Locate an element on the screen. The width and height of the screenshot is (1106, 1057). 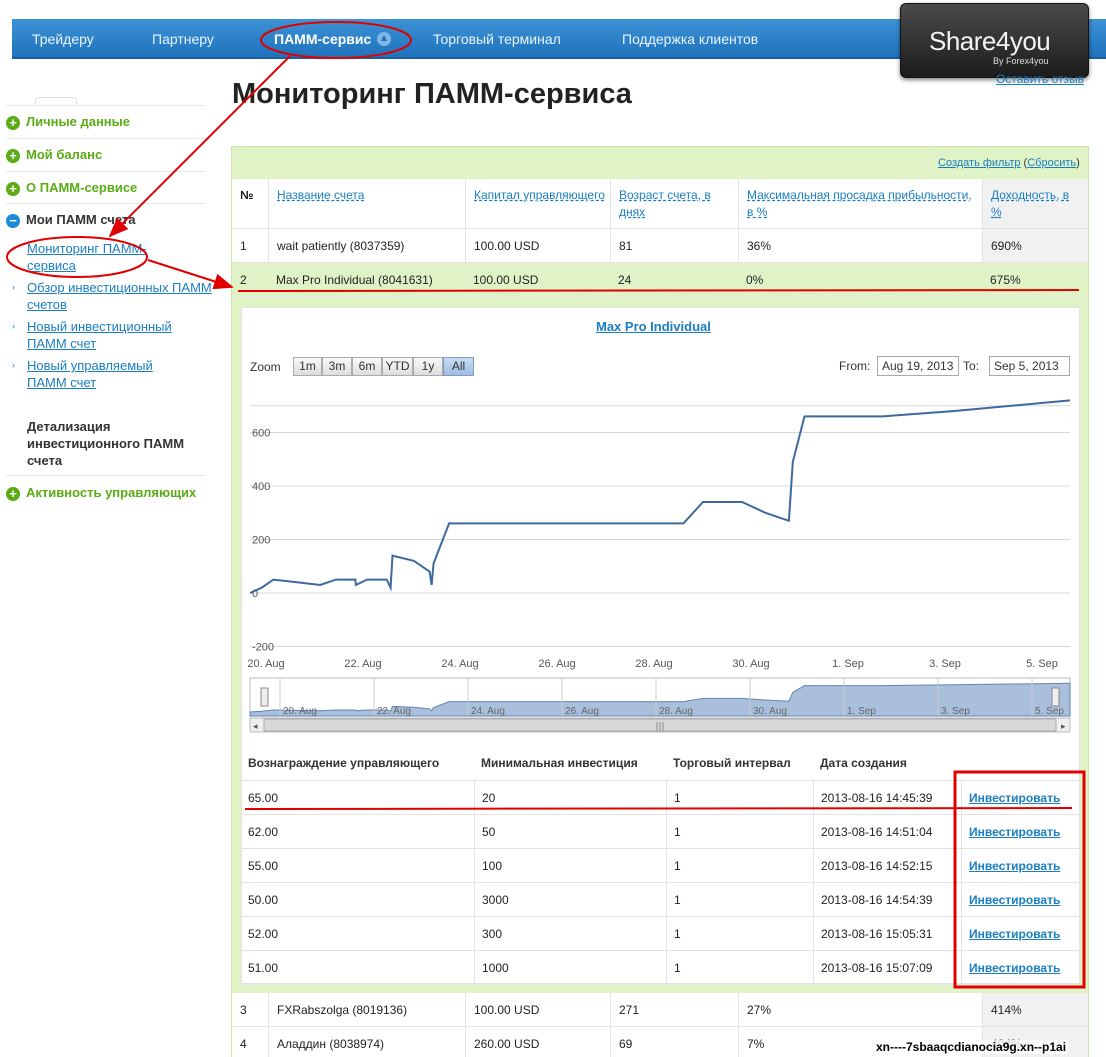
nav-support: Поддержка клиентов is located at coordinates (690, 39).